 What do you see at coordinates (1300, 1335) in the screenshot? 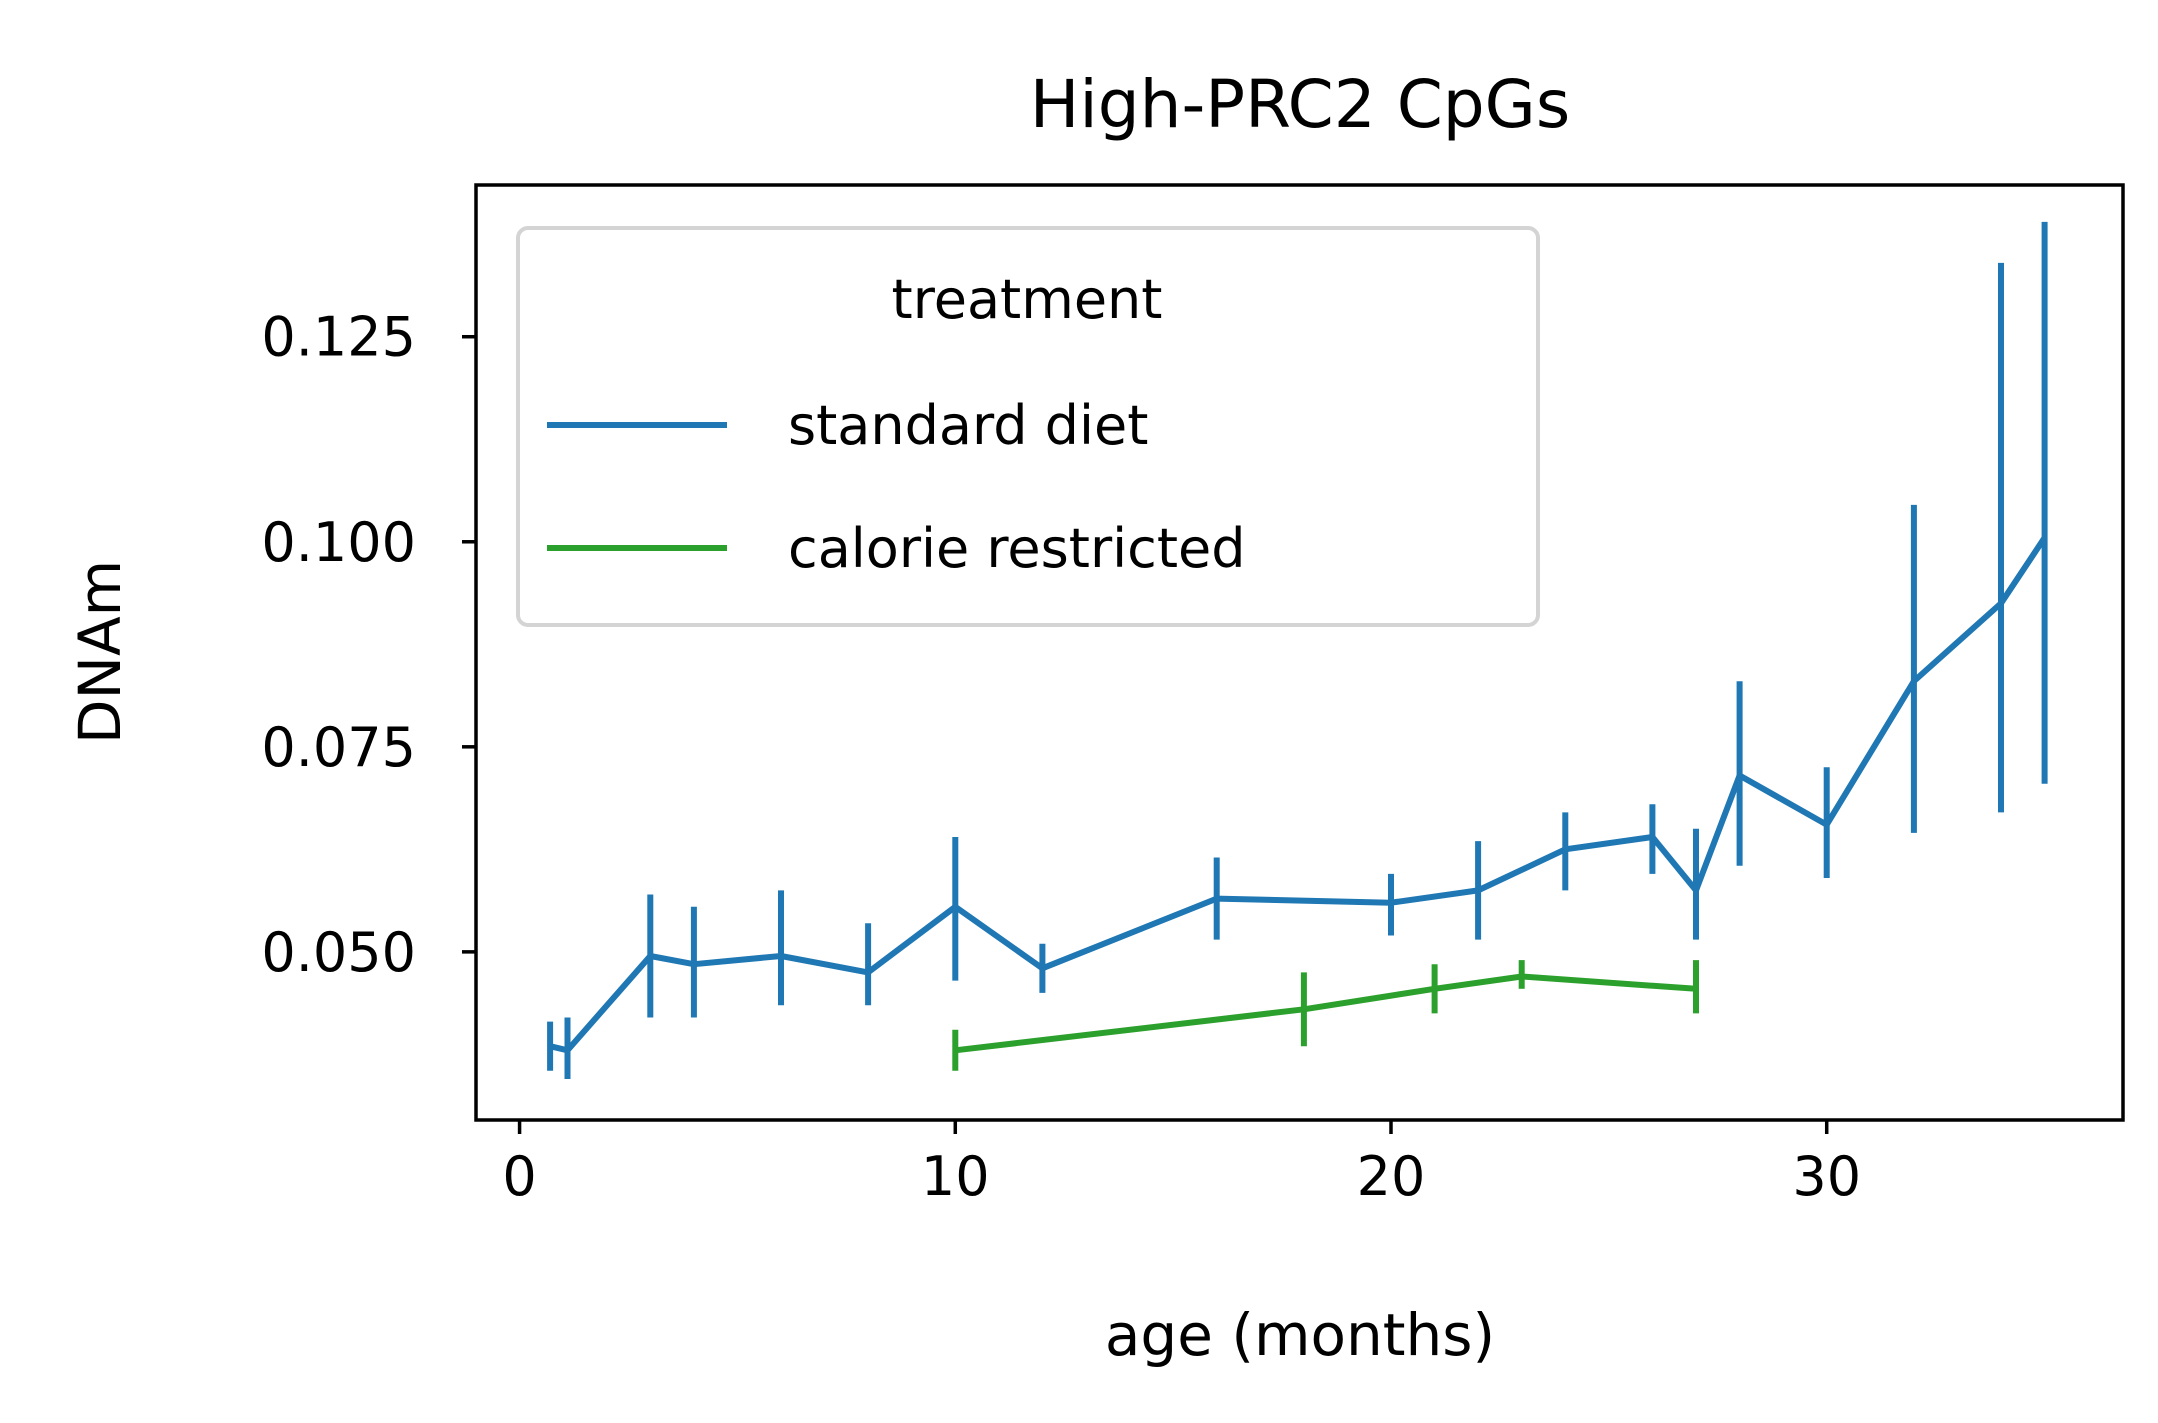
I see `x-axis-label: age (months)` at bounding box center [1300, 1335].